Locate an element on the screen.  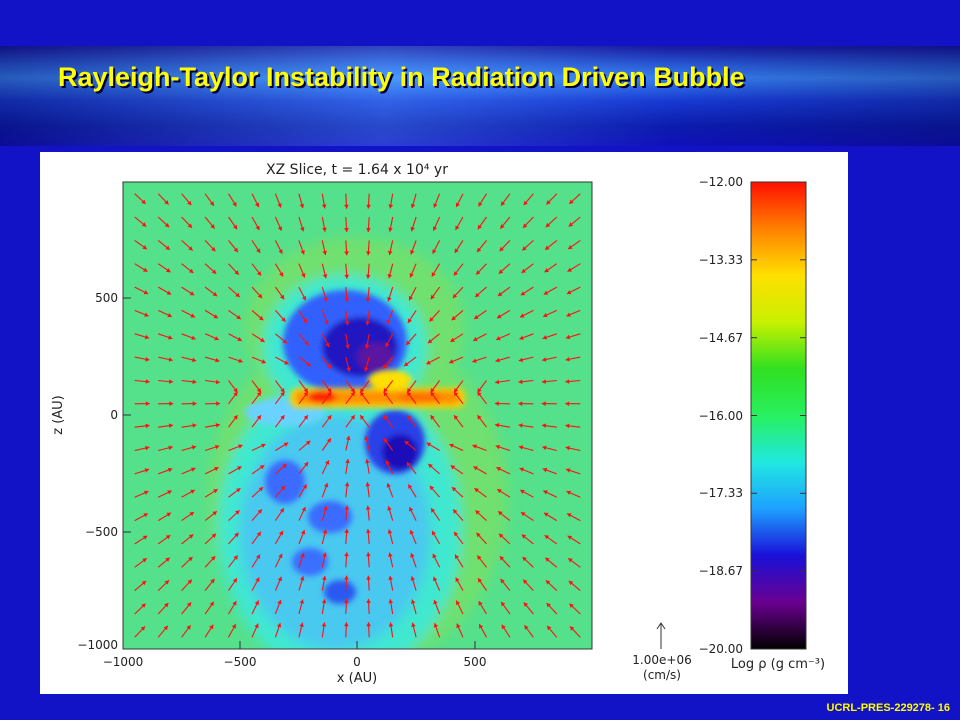
y-tick-label: 0 is located at coordinates (114, 415).